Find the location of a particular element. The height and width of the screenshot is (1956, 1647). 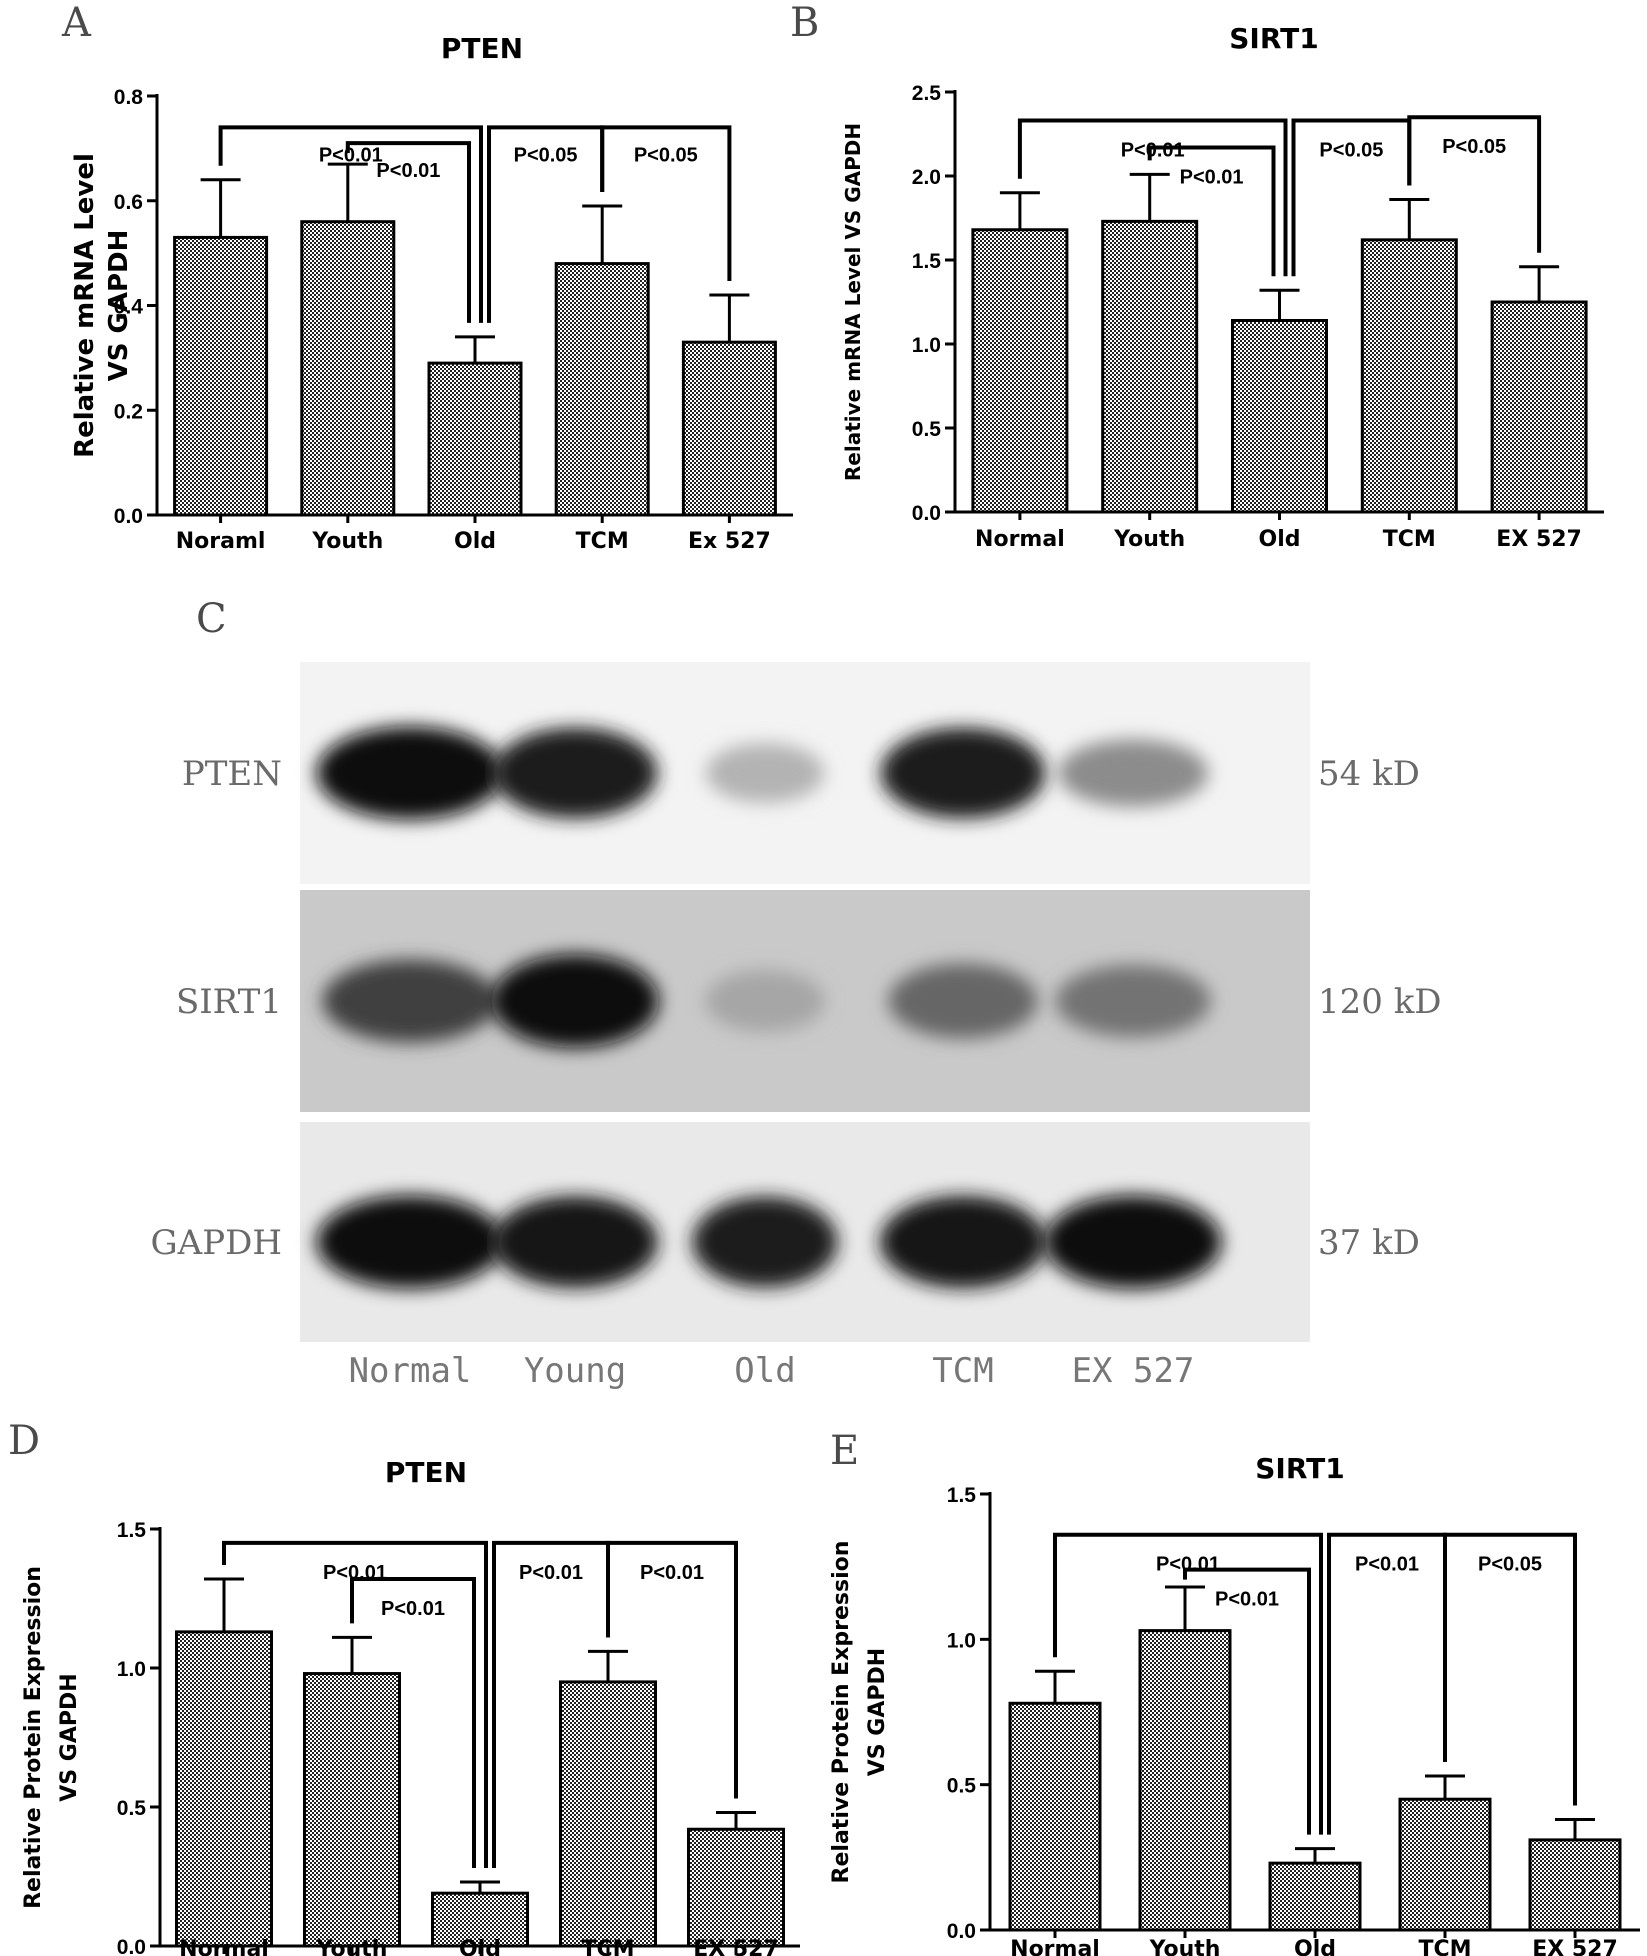

blot-size-label: 37 kD is located at coordinates (1369, 1243).